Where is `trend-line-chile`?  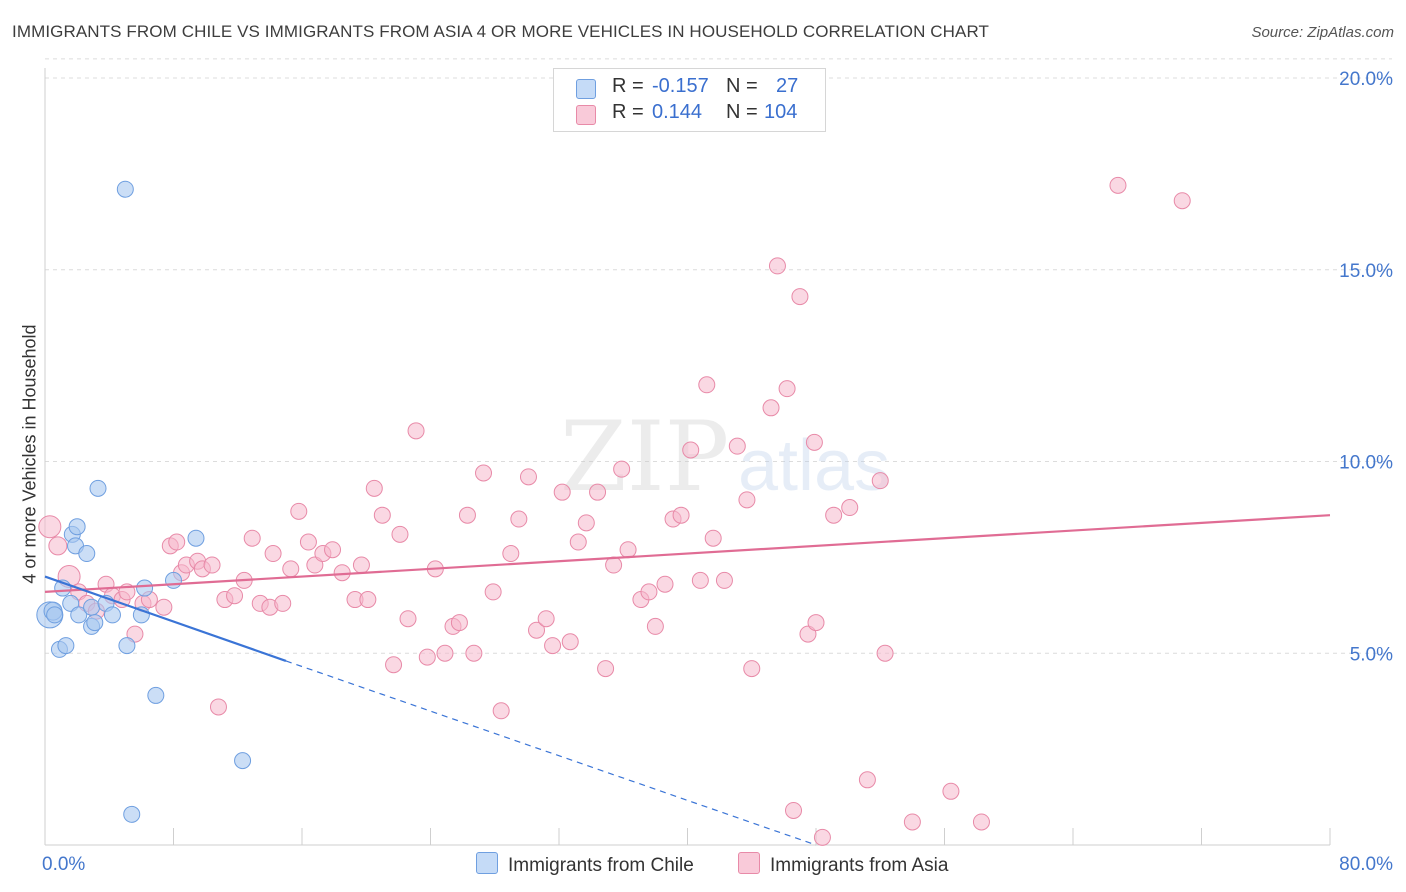
trend-line-chile is located at coordinates (165, 618).